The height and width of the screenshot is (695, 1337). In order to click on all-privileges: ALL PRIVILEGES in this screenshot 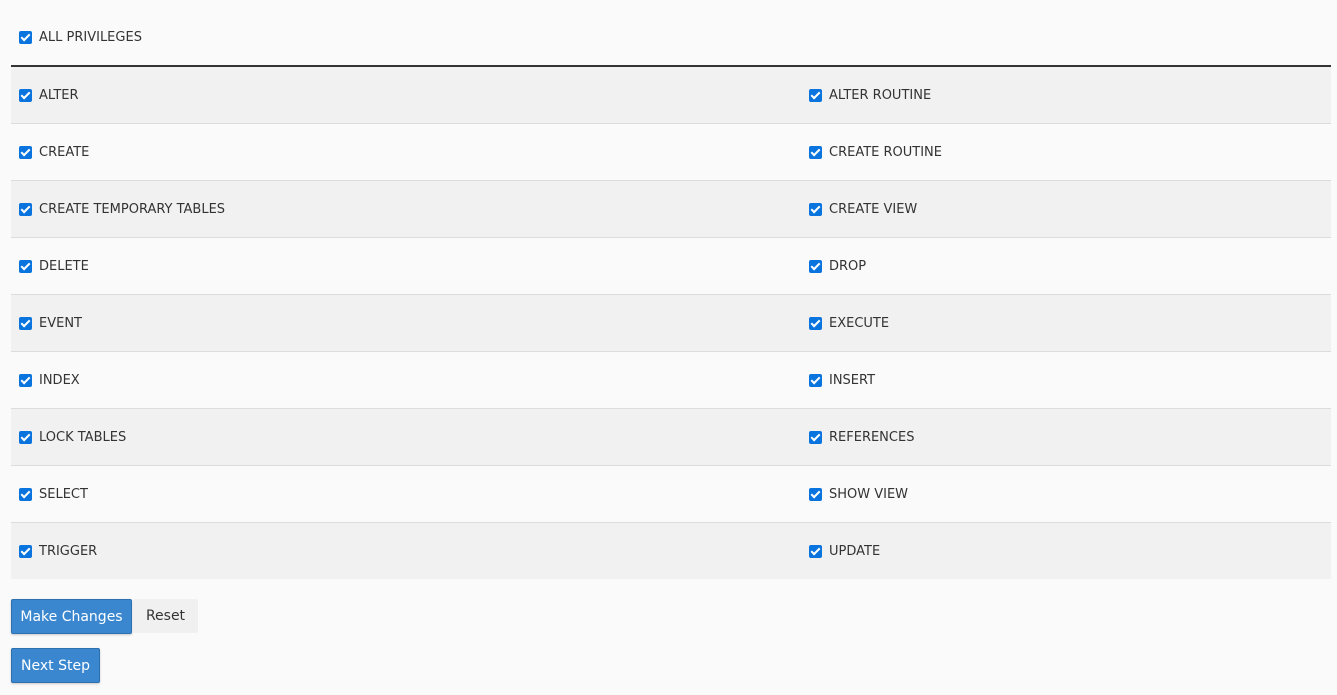, I will do `click(80, 37)`.